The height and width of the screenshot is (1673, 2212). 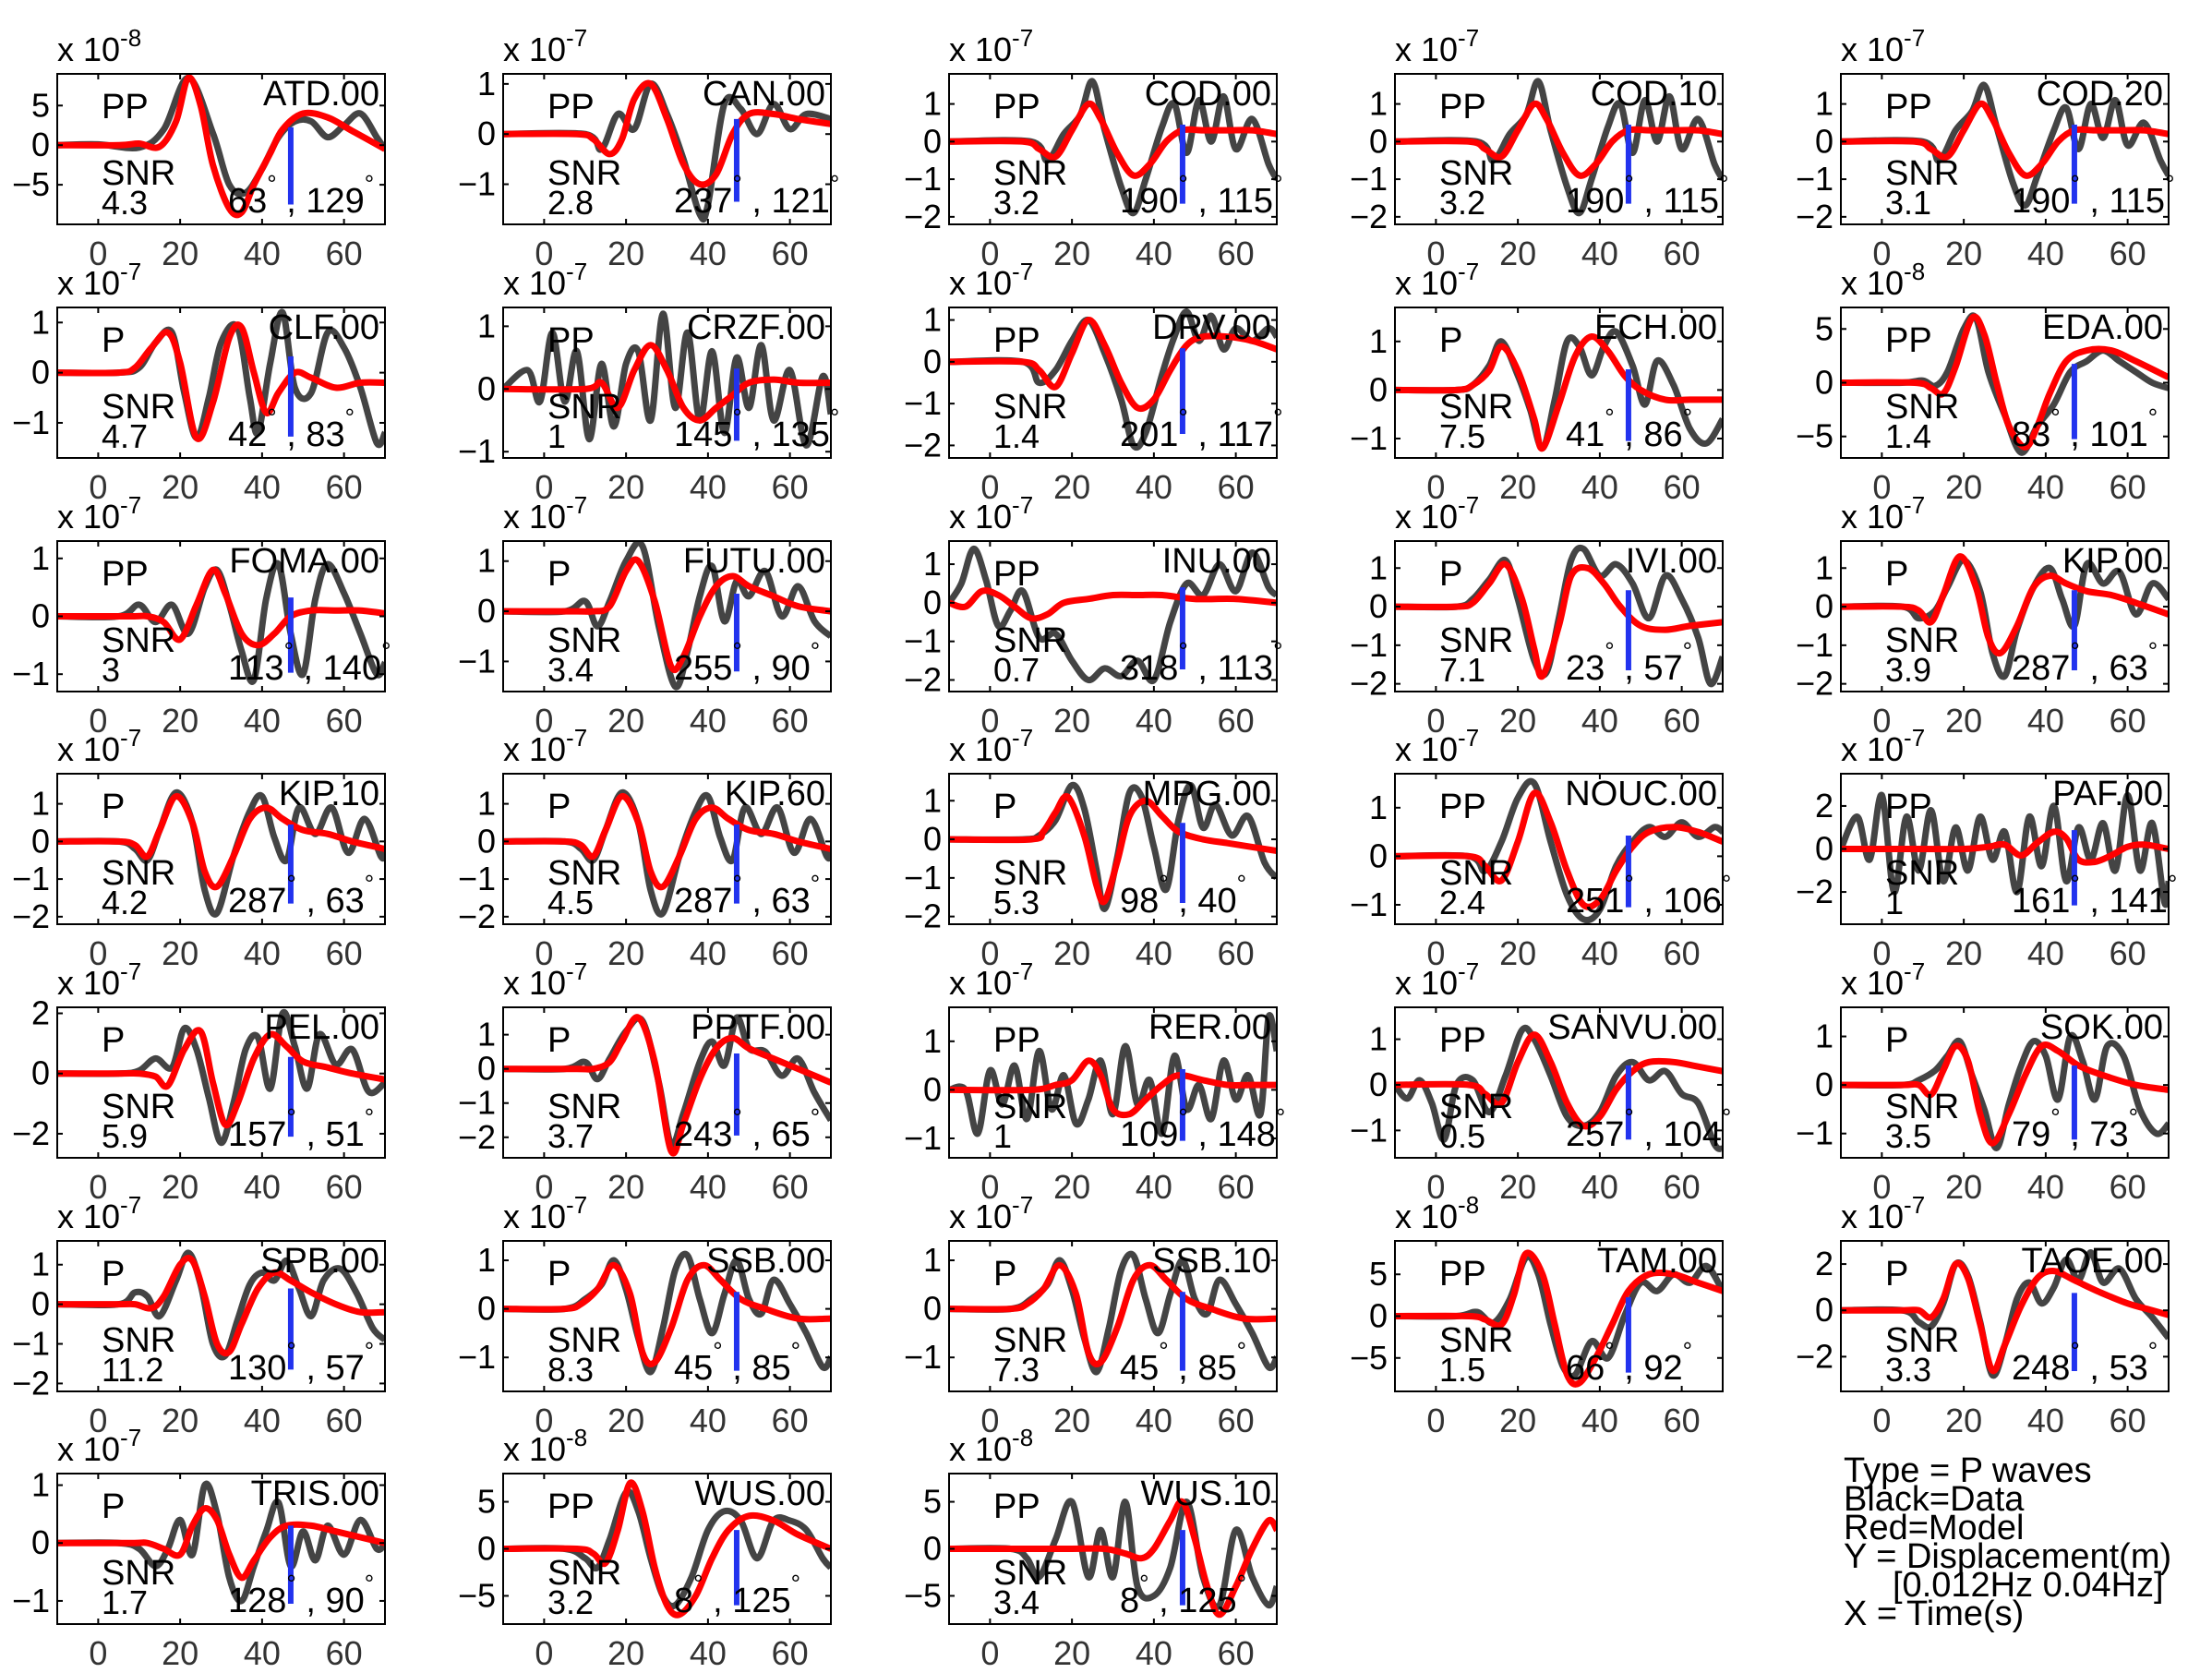 What do you see at coordinates (1908, 436) in the screenshot?
I see `snr-value: 1.4` at bounding box center [1908, 436].